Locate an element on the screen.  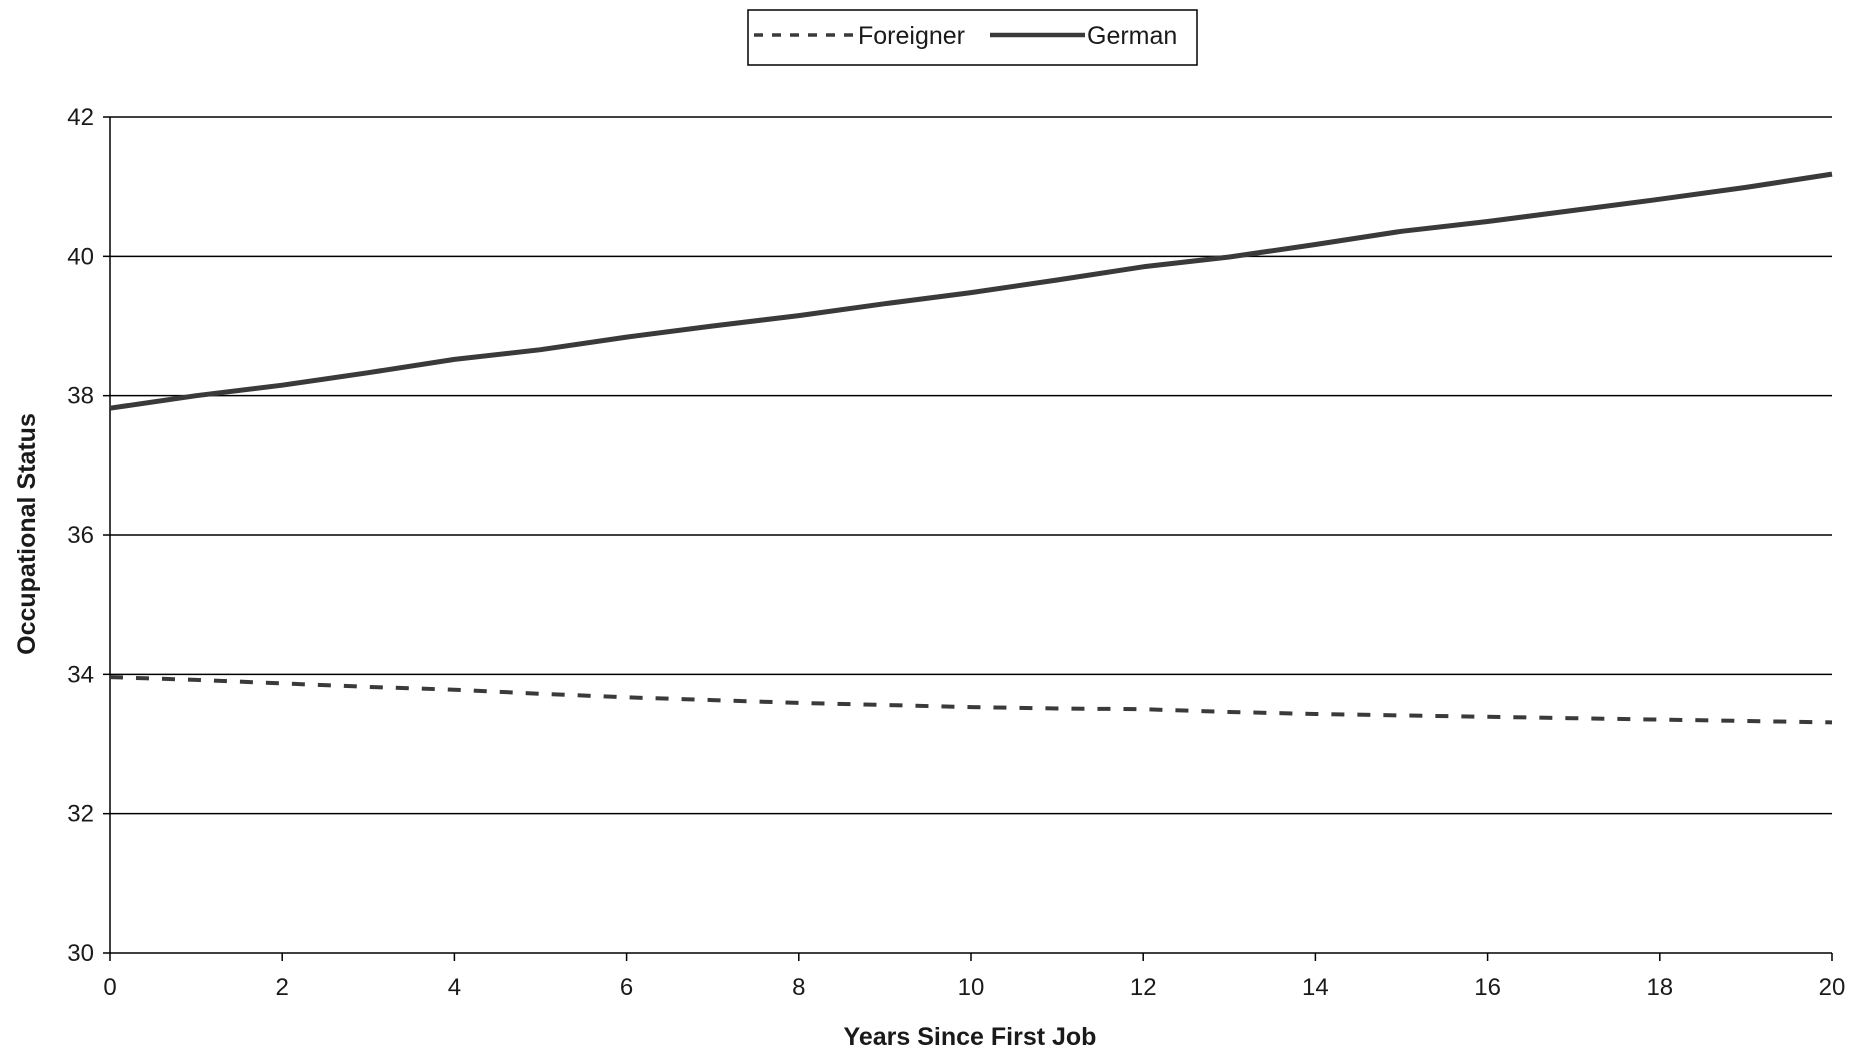
y-tick-label: 38 is located at coordinates (80, 396).